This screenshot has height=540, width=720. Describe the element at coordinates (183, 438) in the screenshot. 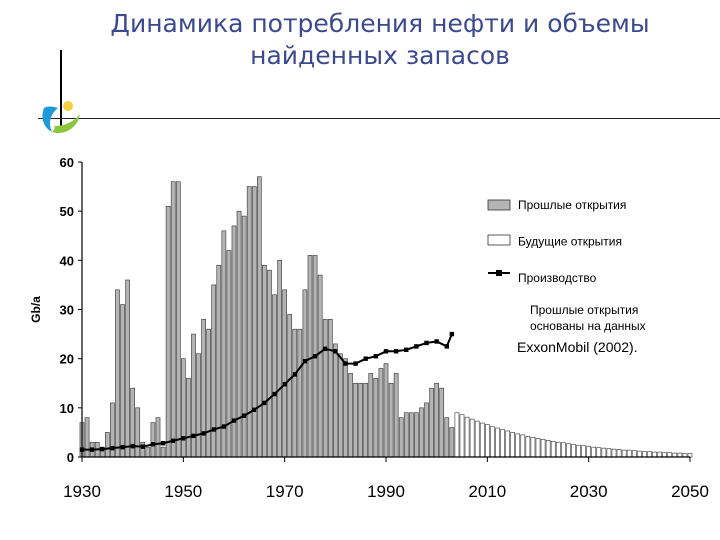

I see `production-point-1950` at that location.